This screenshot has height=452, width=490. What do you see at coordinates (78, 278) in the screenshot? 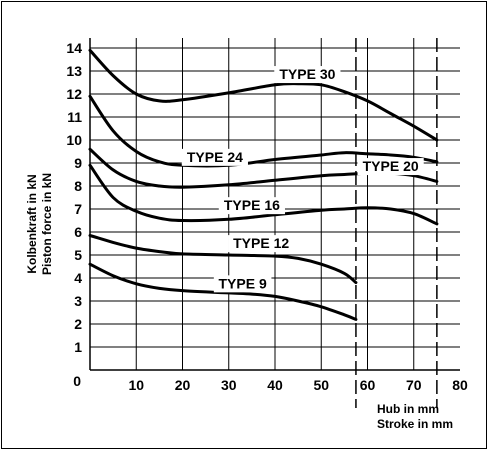
I see `y-tick-label: 4` at bounding box center [78, 278].